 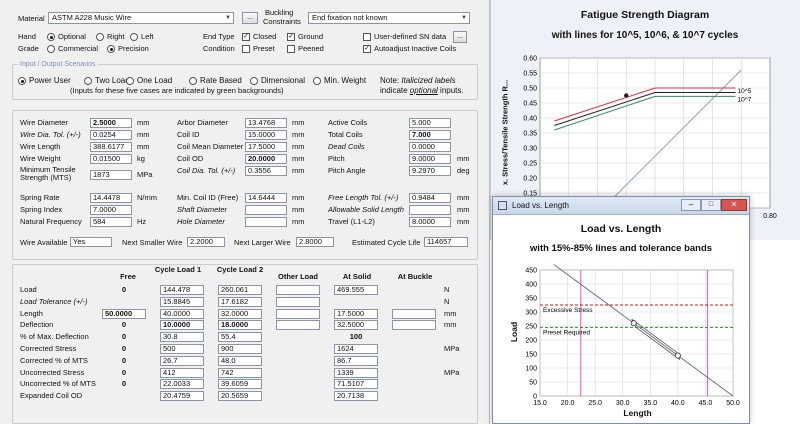 I want to click on col1-field: 7.0000, so click(x=111, y=210).